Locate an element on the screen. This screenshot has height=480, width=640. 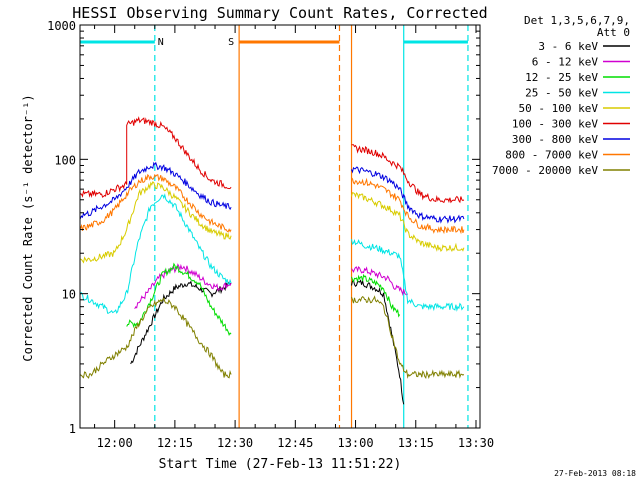
legend-label: 6 - 12 keV is located at coordinates (565, 62).